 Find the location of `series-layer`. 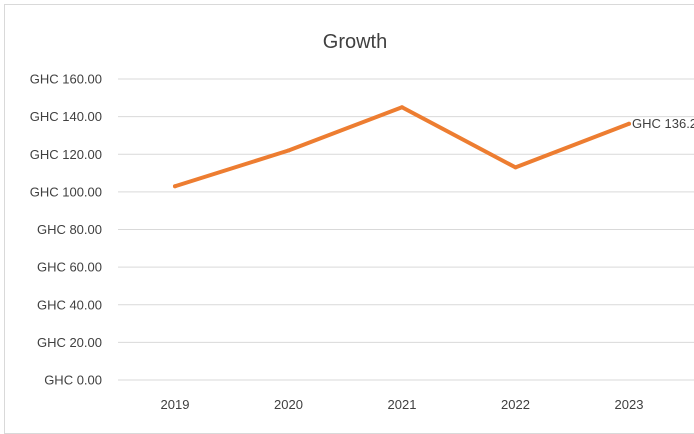

series-layer is located at coordinates (402, 147).